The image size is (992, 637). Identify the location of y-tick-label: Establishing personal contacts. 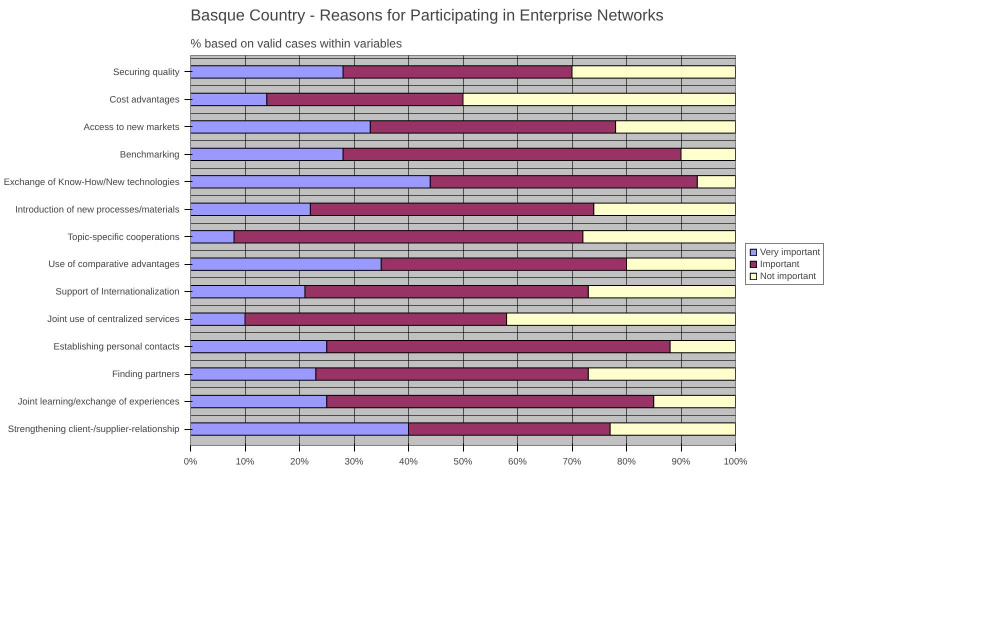
(116, 347).